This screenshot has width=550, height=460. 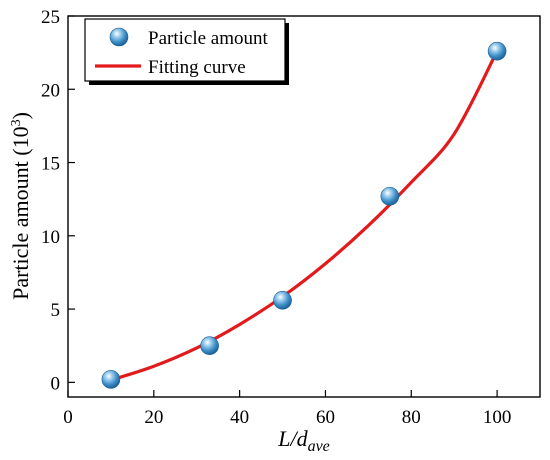 I want to click on y-tick-label: 20, so click(x=50, y=90).